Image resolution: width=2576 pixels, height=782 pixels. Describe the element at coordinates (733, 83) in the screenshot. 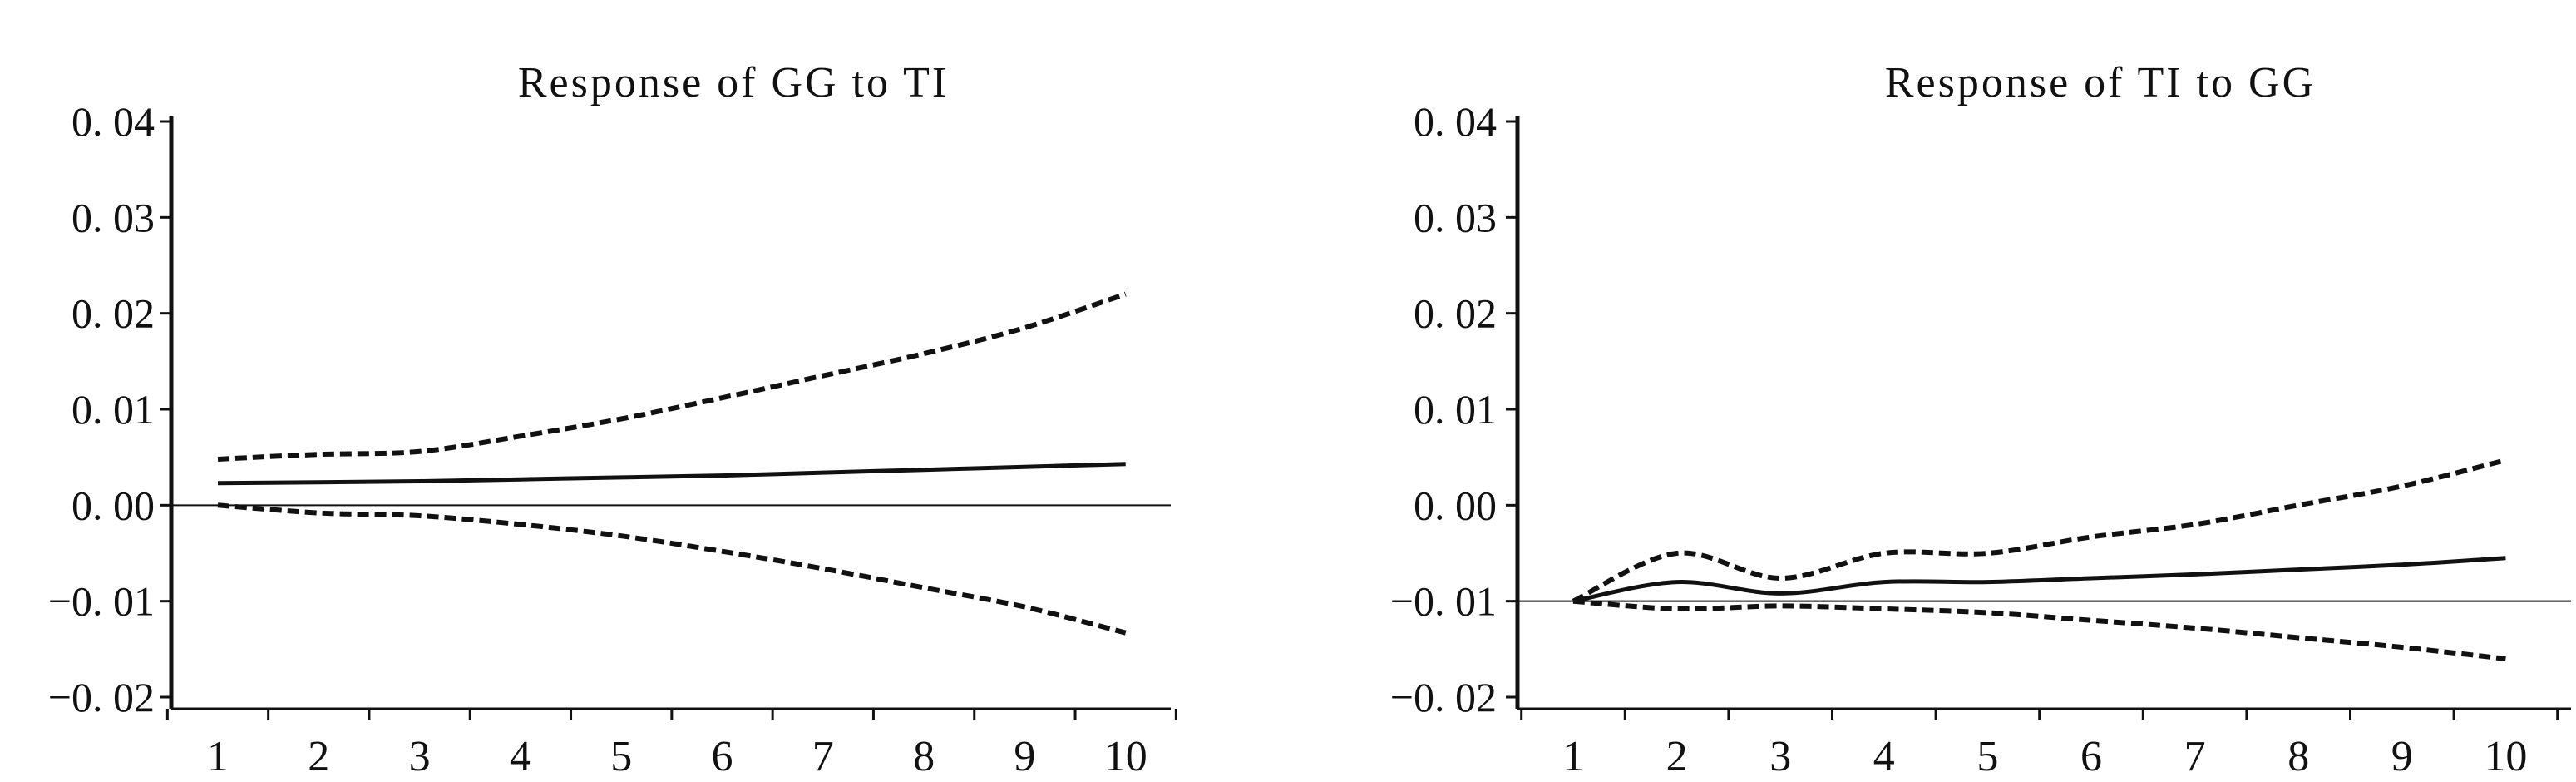

I see `chart-title: Response of GG to TI` at that location.